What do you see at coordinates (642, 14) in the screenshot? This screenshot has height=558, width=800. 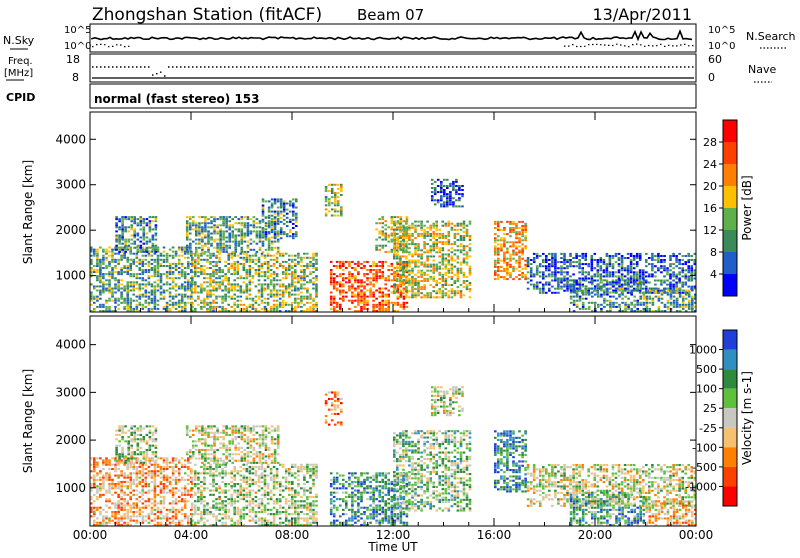 I see `date-label: 13/Apr/2011` at bounding box center [642, 14].